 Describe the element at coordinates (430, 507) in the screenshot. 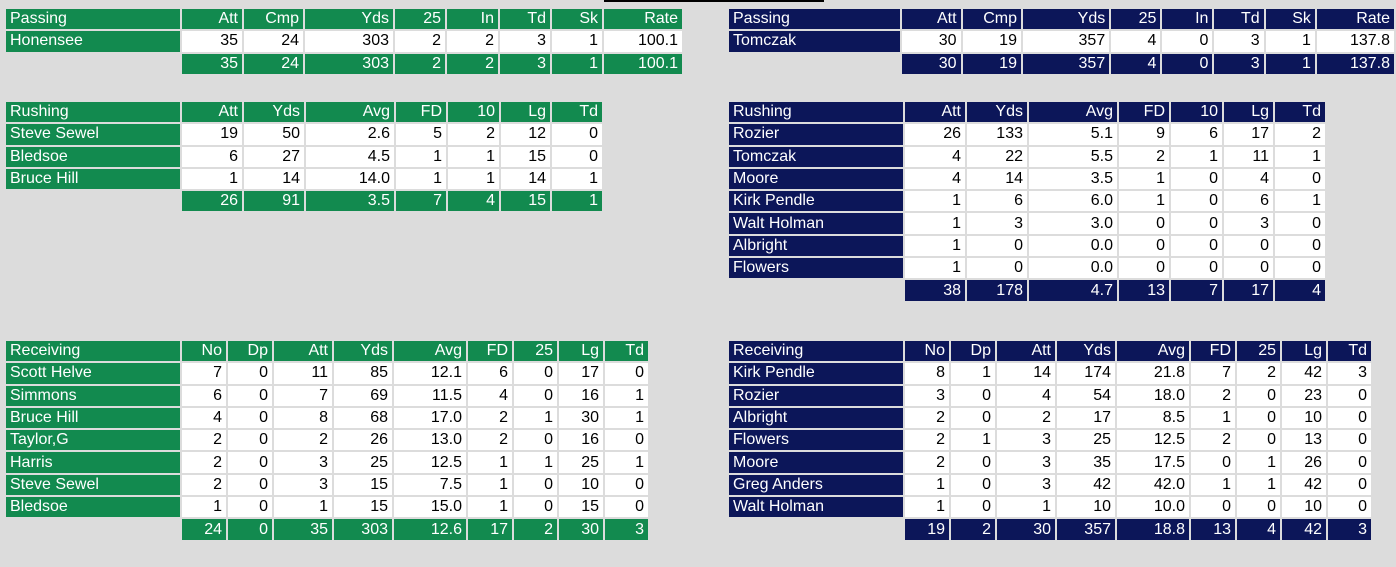

I see `stat-cell: 15.0` at that location.